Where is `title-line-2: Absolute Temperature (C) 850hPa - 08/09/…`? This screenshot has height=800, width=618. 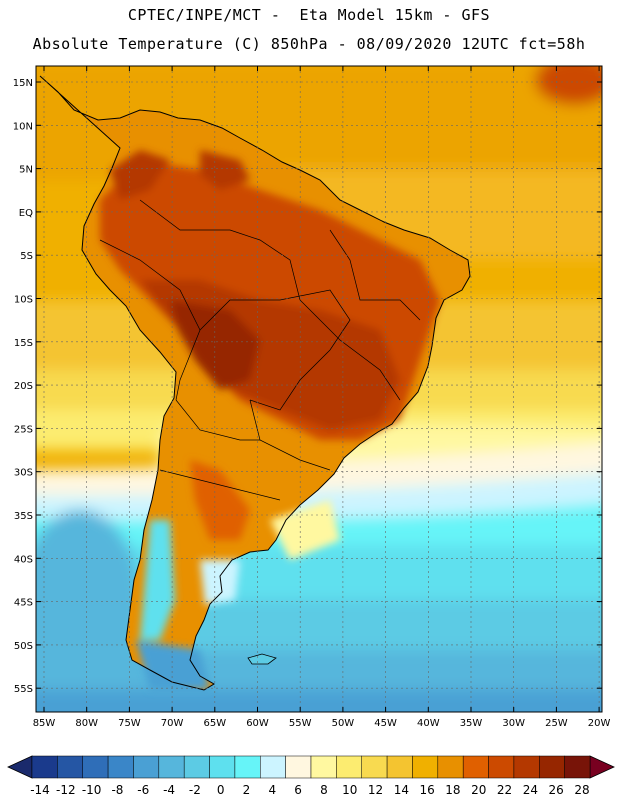 title-line-2: Absolute Temperature (C) 850hPa - 08/09/… is located at coordinates (309, 44).